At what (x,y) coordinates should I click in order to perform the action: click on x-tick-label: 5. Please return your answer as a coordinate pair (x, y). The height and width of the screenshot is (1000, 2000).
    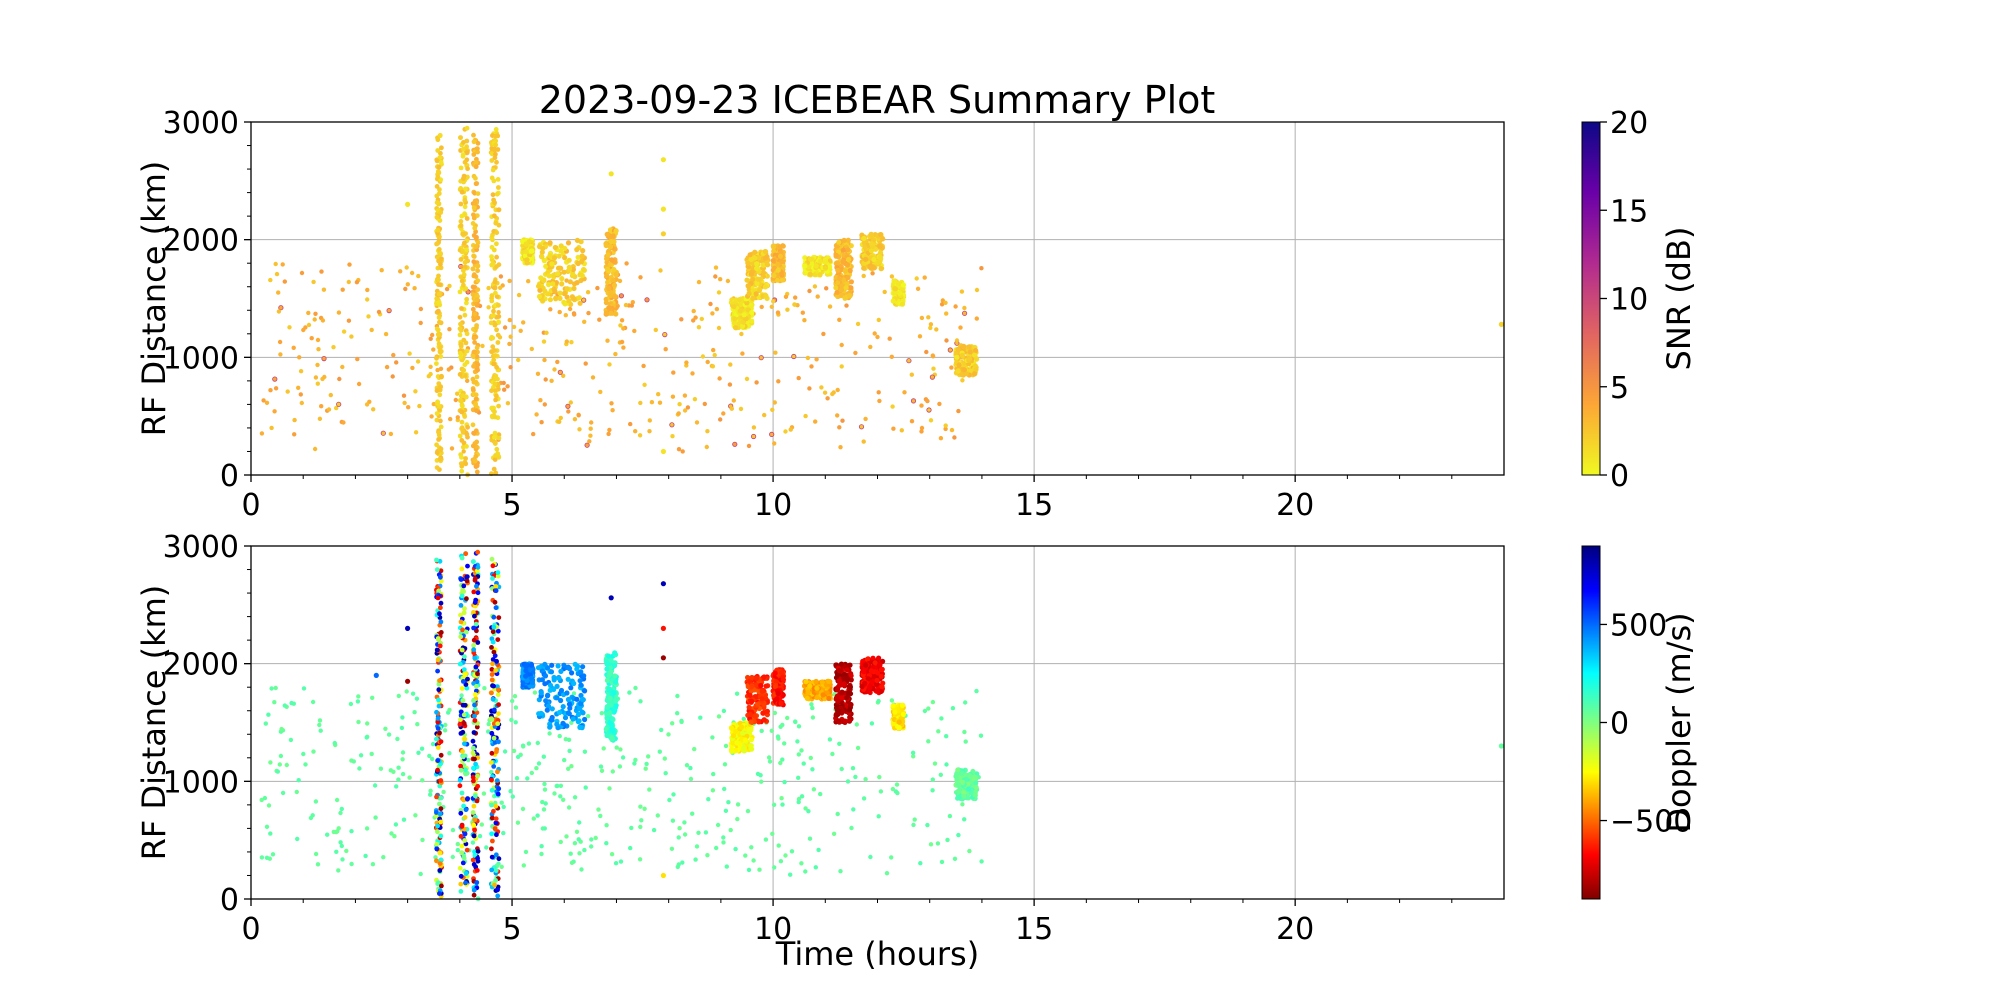
    Looking at the image, I should click on (511, 505).